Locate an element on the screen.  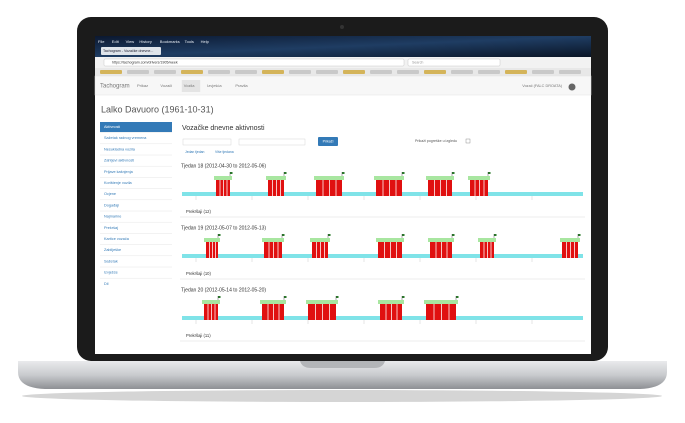
sidebar-item: Kartice vozača is located at coordinates (117, 239).